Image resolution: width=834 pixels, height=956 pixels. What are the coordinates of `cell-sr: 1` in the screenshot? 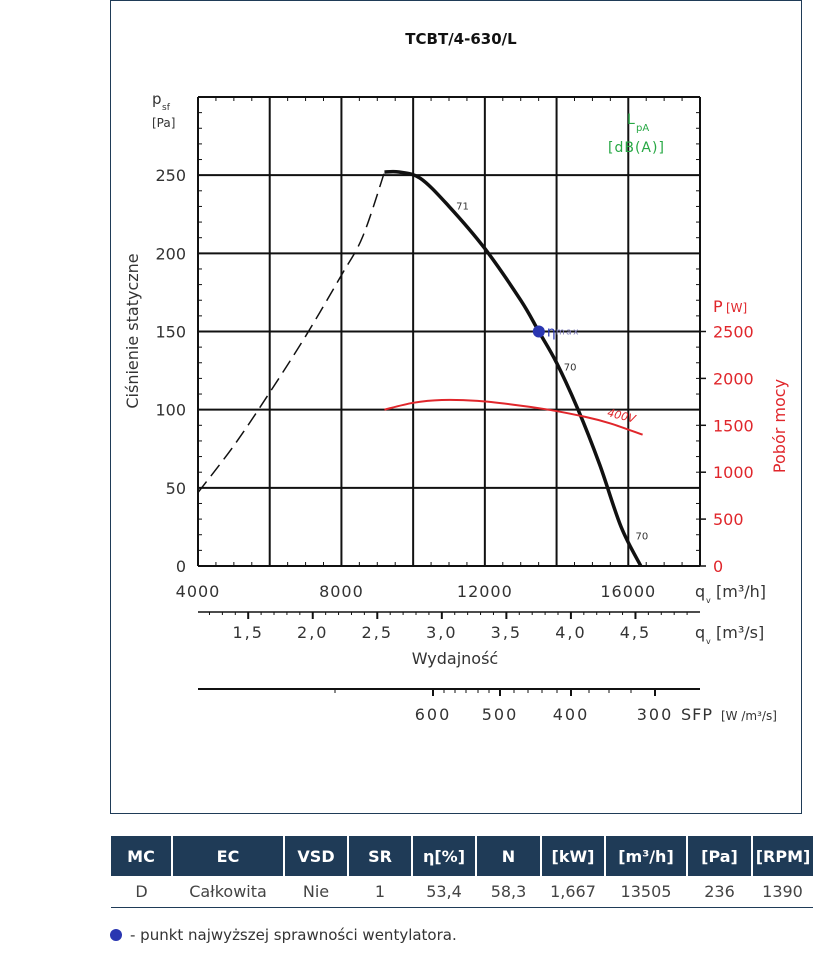 It's located at (380, 892).